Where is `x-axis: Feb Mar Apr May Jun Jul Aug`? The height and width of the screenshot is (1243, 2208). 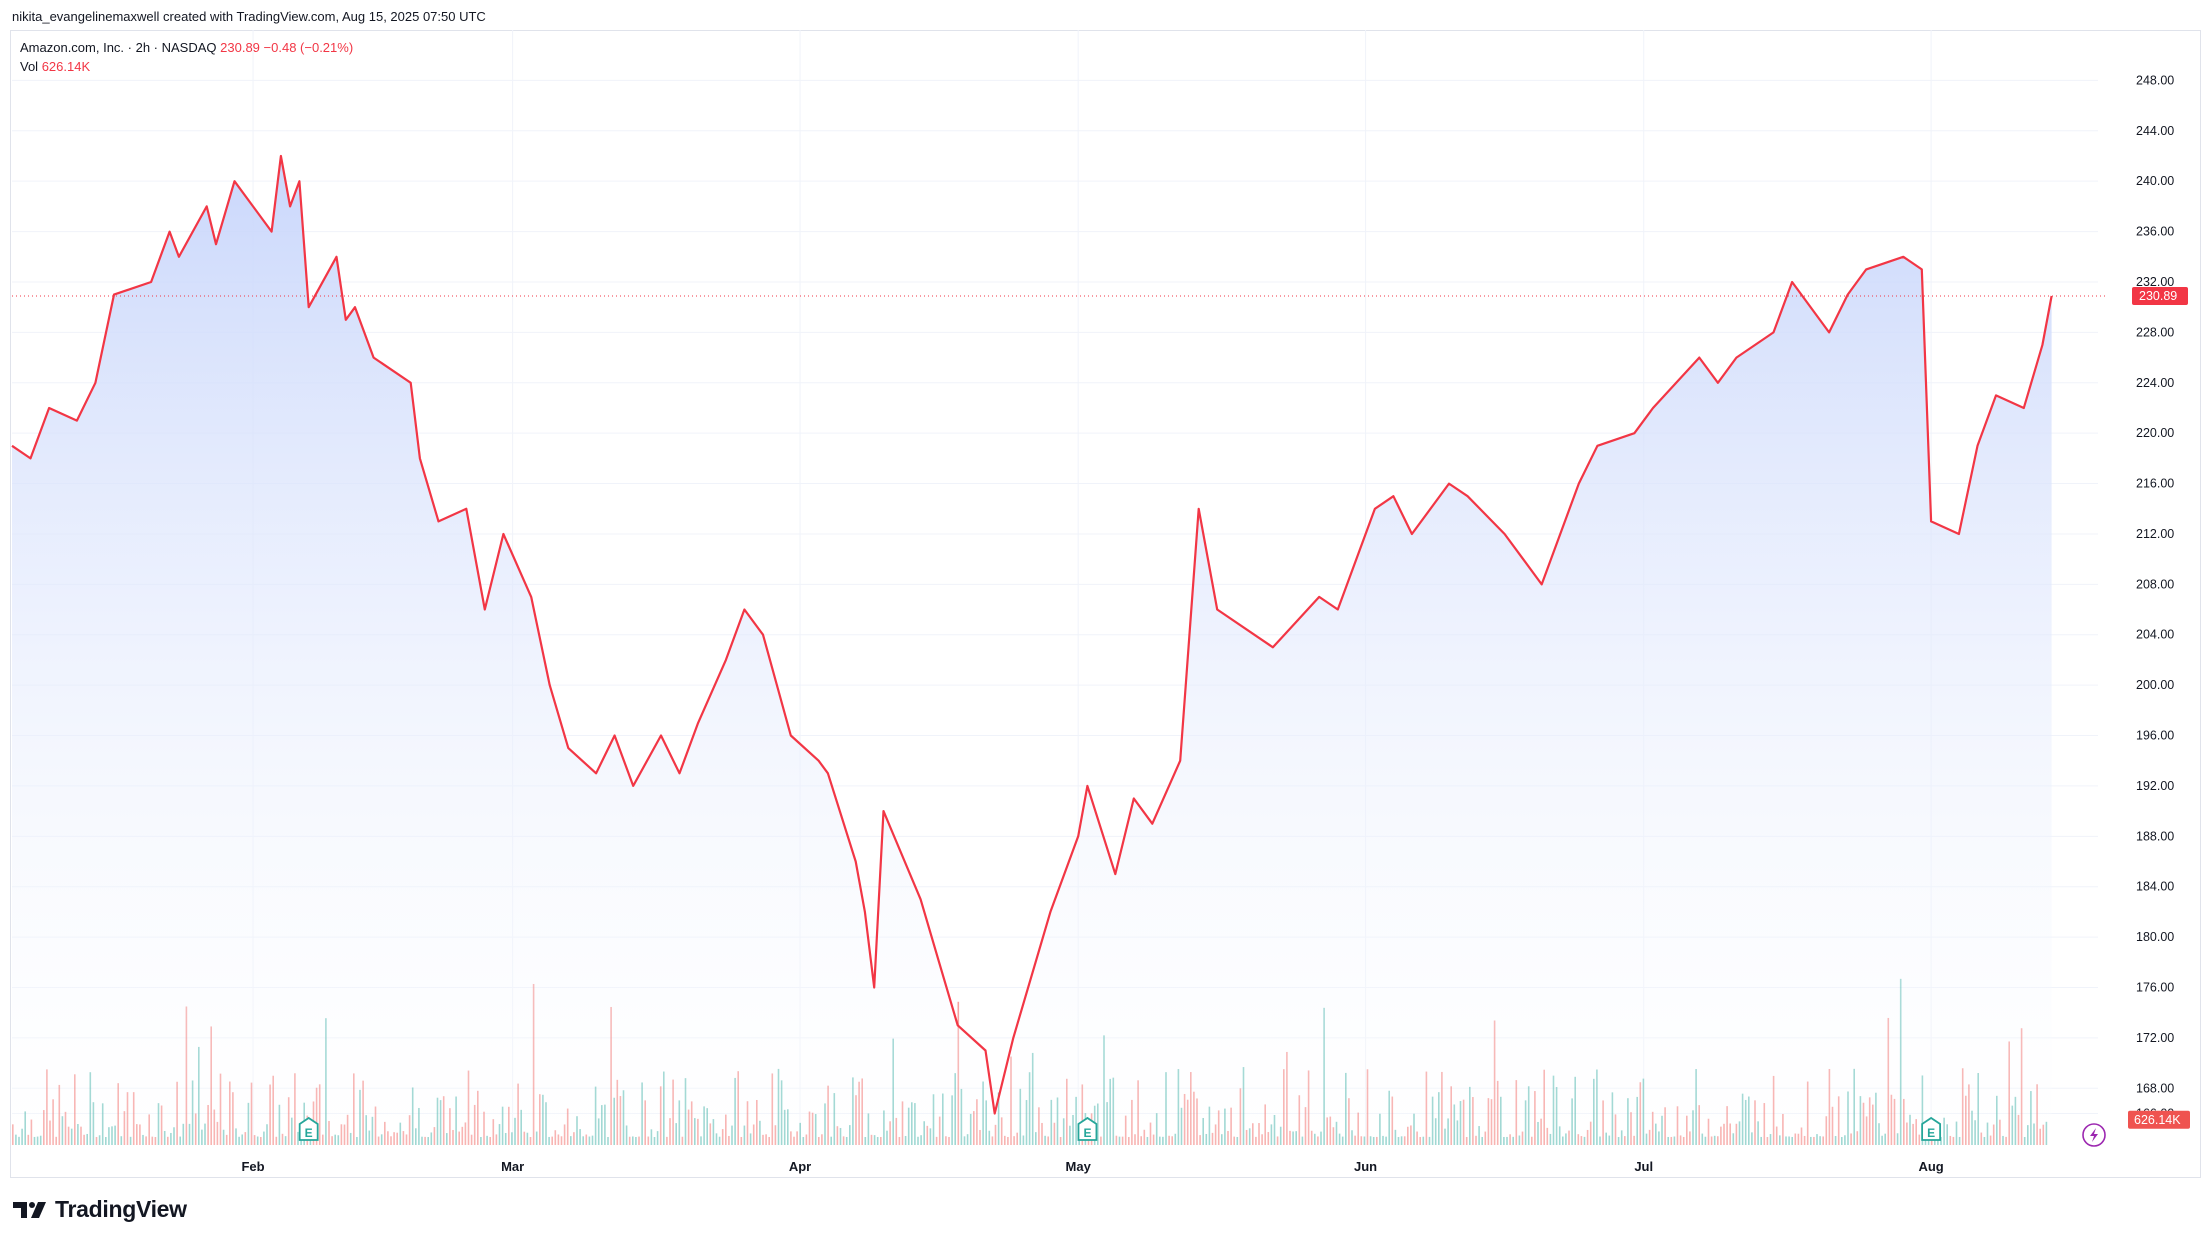 x-axis: Feb Mar Apr May Jun Jul Aug is located at coordinates (1092, 1166).